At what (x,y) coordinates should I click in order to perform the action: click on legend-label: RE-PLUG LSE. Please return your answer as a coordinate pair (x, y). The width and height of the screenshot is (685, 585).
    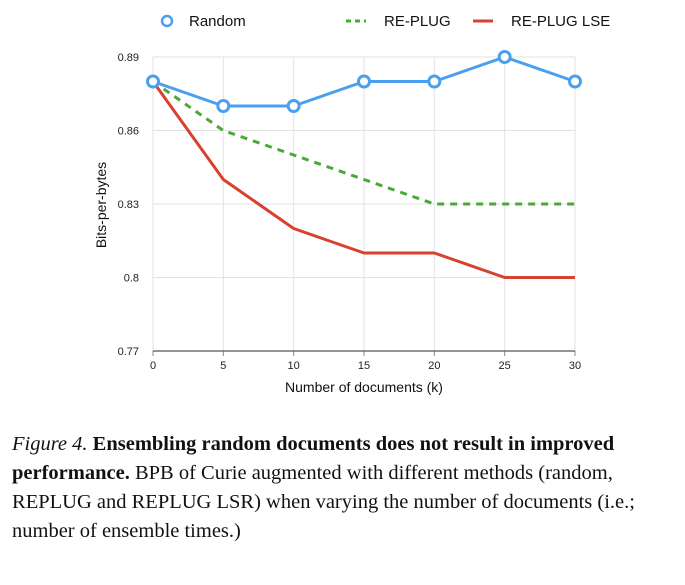
    Looking at the image, I should click on (560, 21).